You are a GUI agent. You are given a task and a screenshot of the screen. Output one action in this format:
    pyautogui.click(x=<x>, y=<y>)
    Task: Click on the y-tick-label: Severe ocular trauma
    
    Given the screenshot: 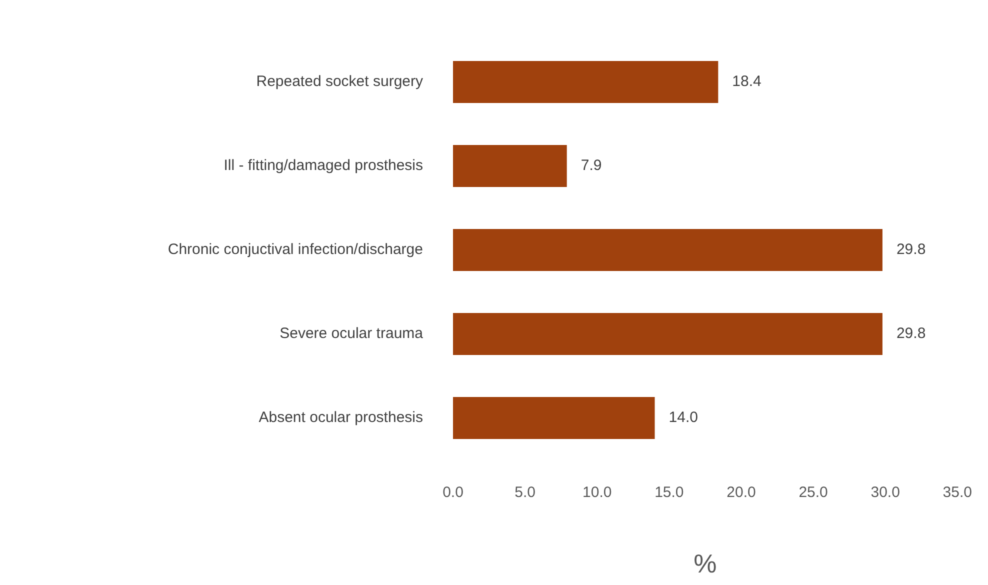 What is the action you would take?
    pyautogui.click(x=352, y=333)
    